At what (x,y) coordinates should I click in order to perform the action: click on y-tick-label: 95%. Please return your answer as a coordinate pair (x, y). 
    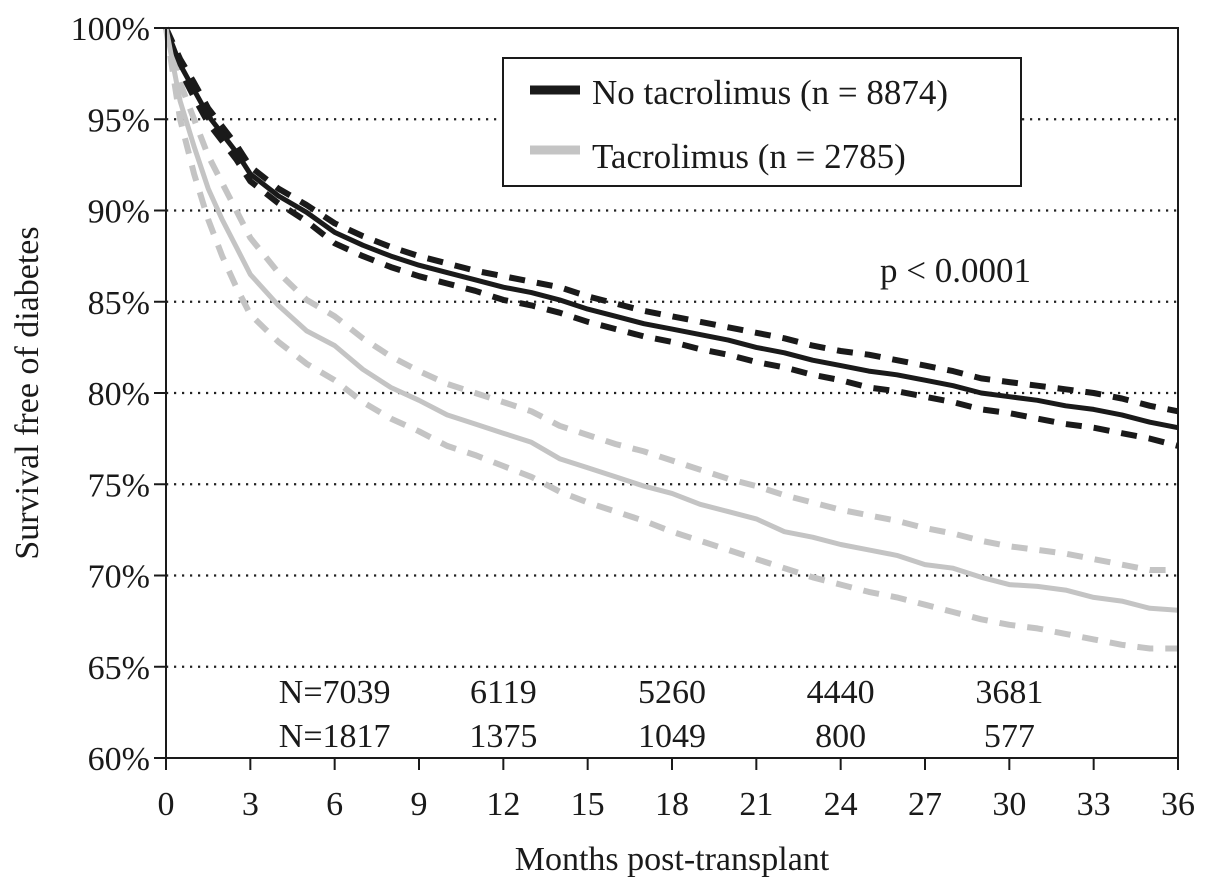
    Looking at the image, I should click on (119, 120).